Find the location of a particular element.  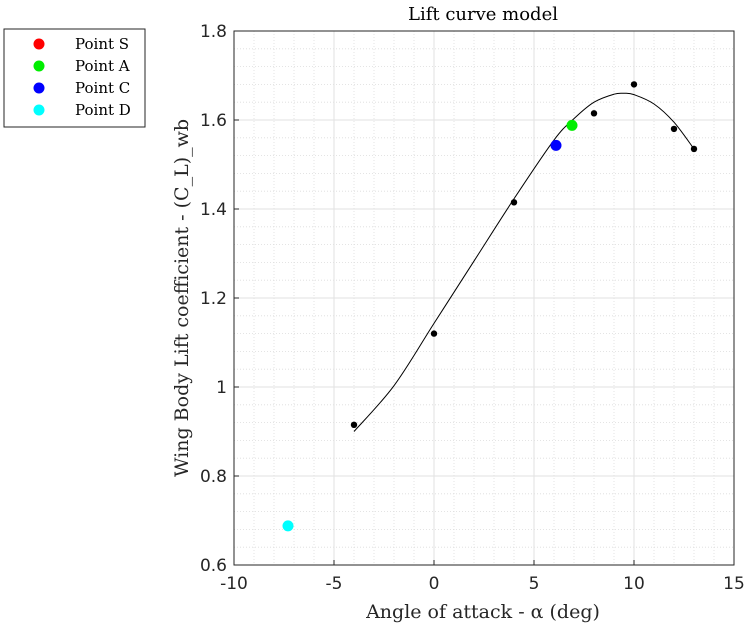

x-tick-label: -10 is located at coordinates (234, 584).